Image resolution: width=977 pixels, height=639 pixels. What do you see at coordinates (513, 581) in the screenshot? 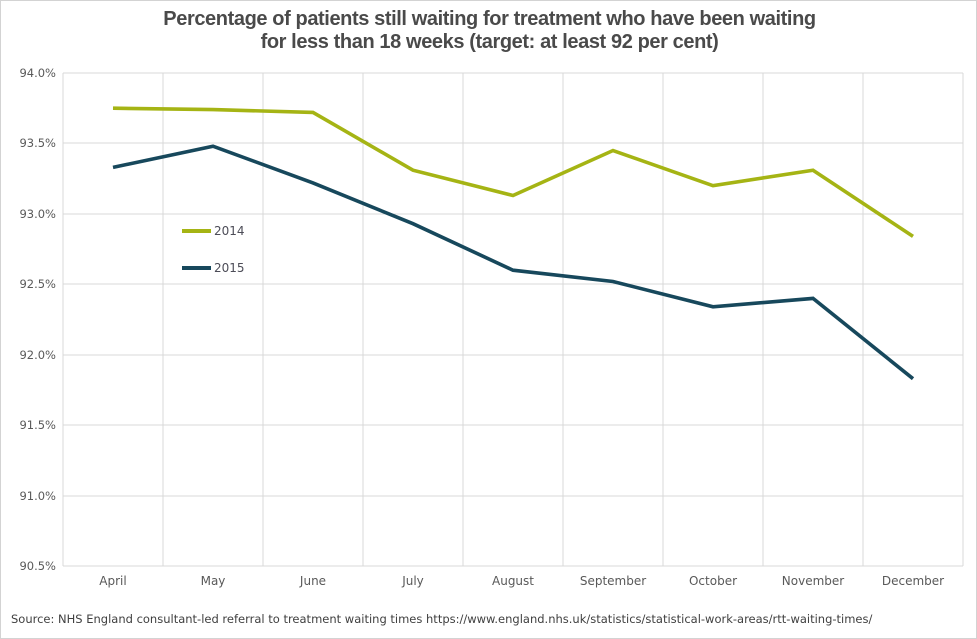
I see `x-axis-month-label: August` at bounding box center [513, 581].